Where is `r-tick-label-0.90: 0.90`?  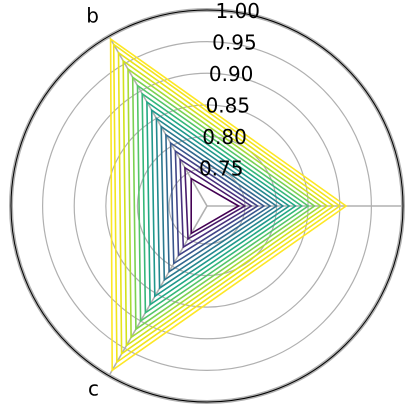 r-tick-label-0.90: 0.90 is located at coordinates (231, 74).